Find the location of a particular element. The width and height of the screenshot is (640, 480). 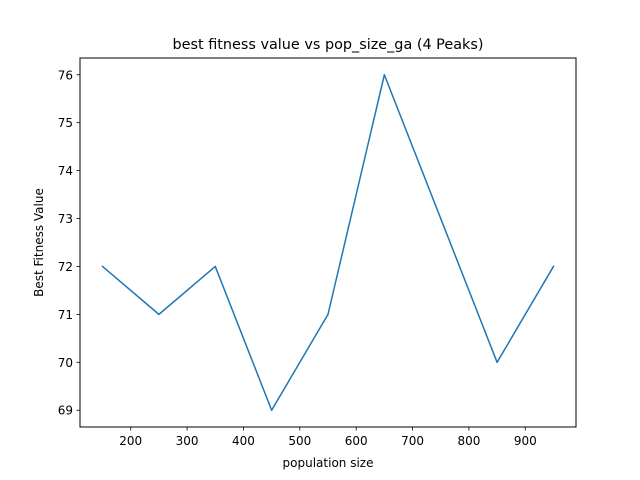

y-tick-label: 73 is located at coordinates (65, 219).